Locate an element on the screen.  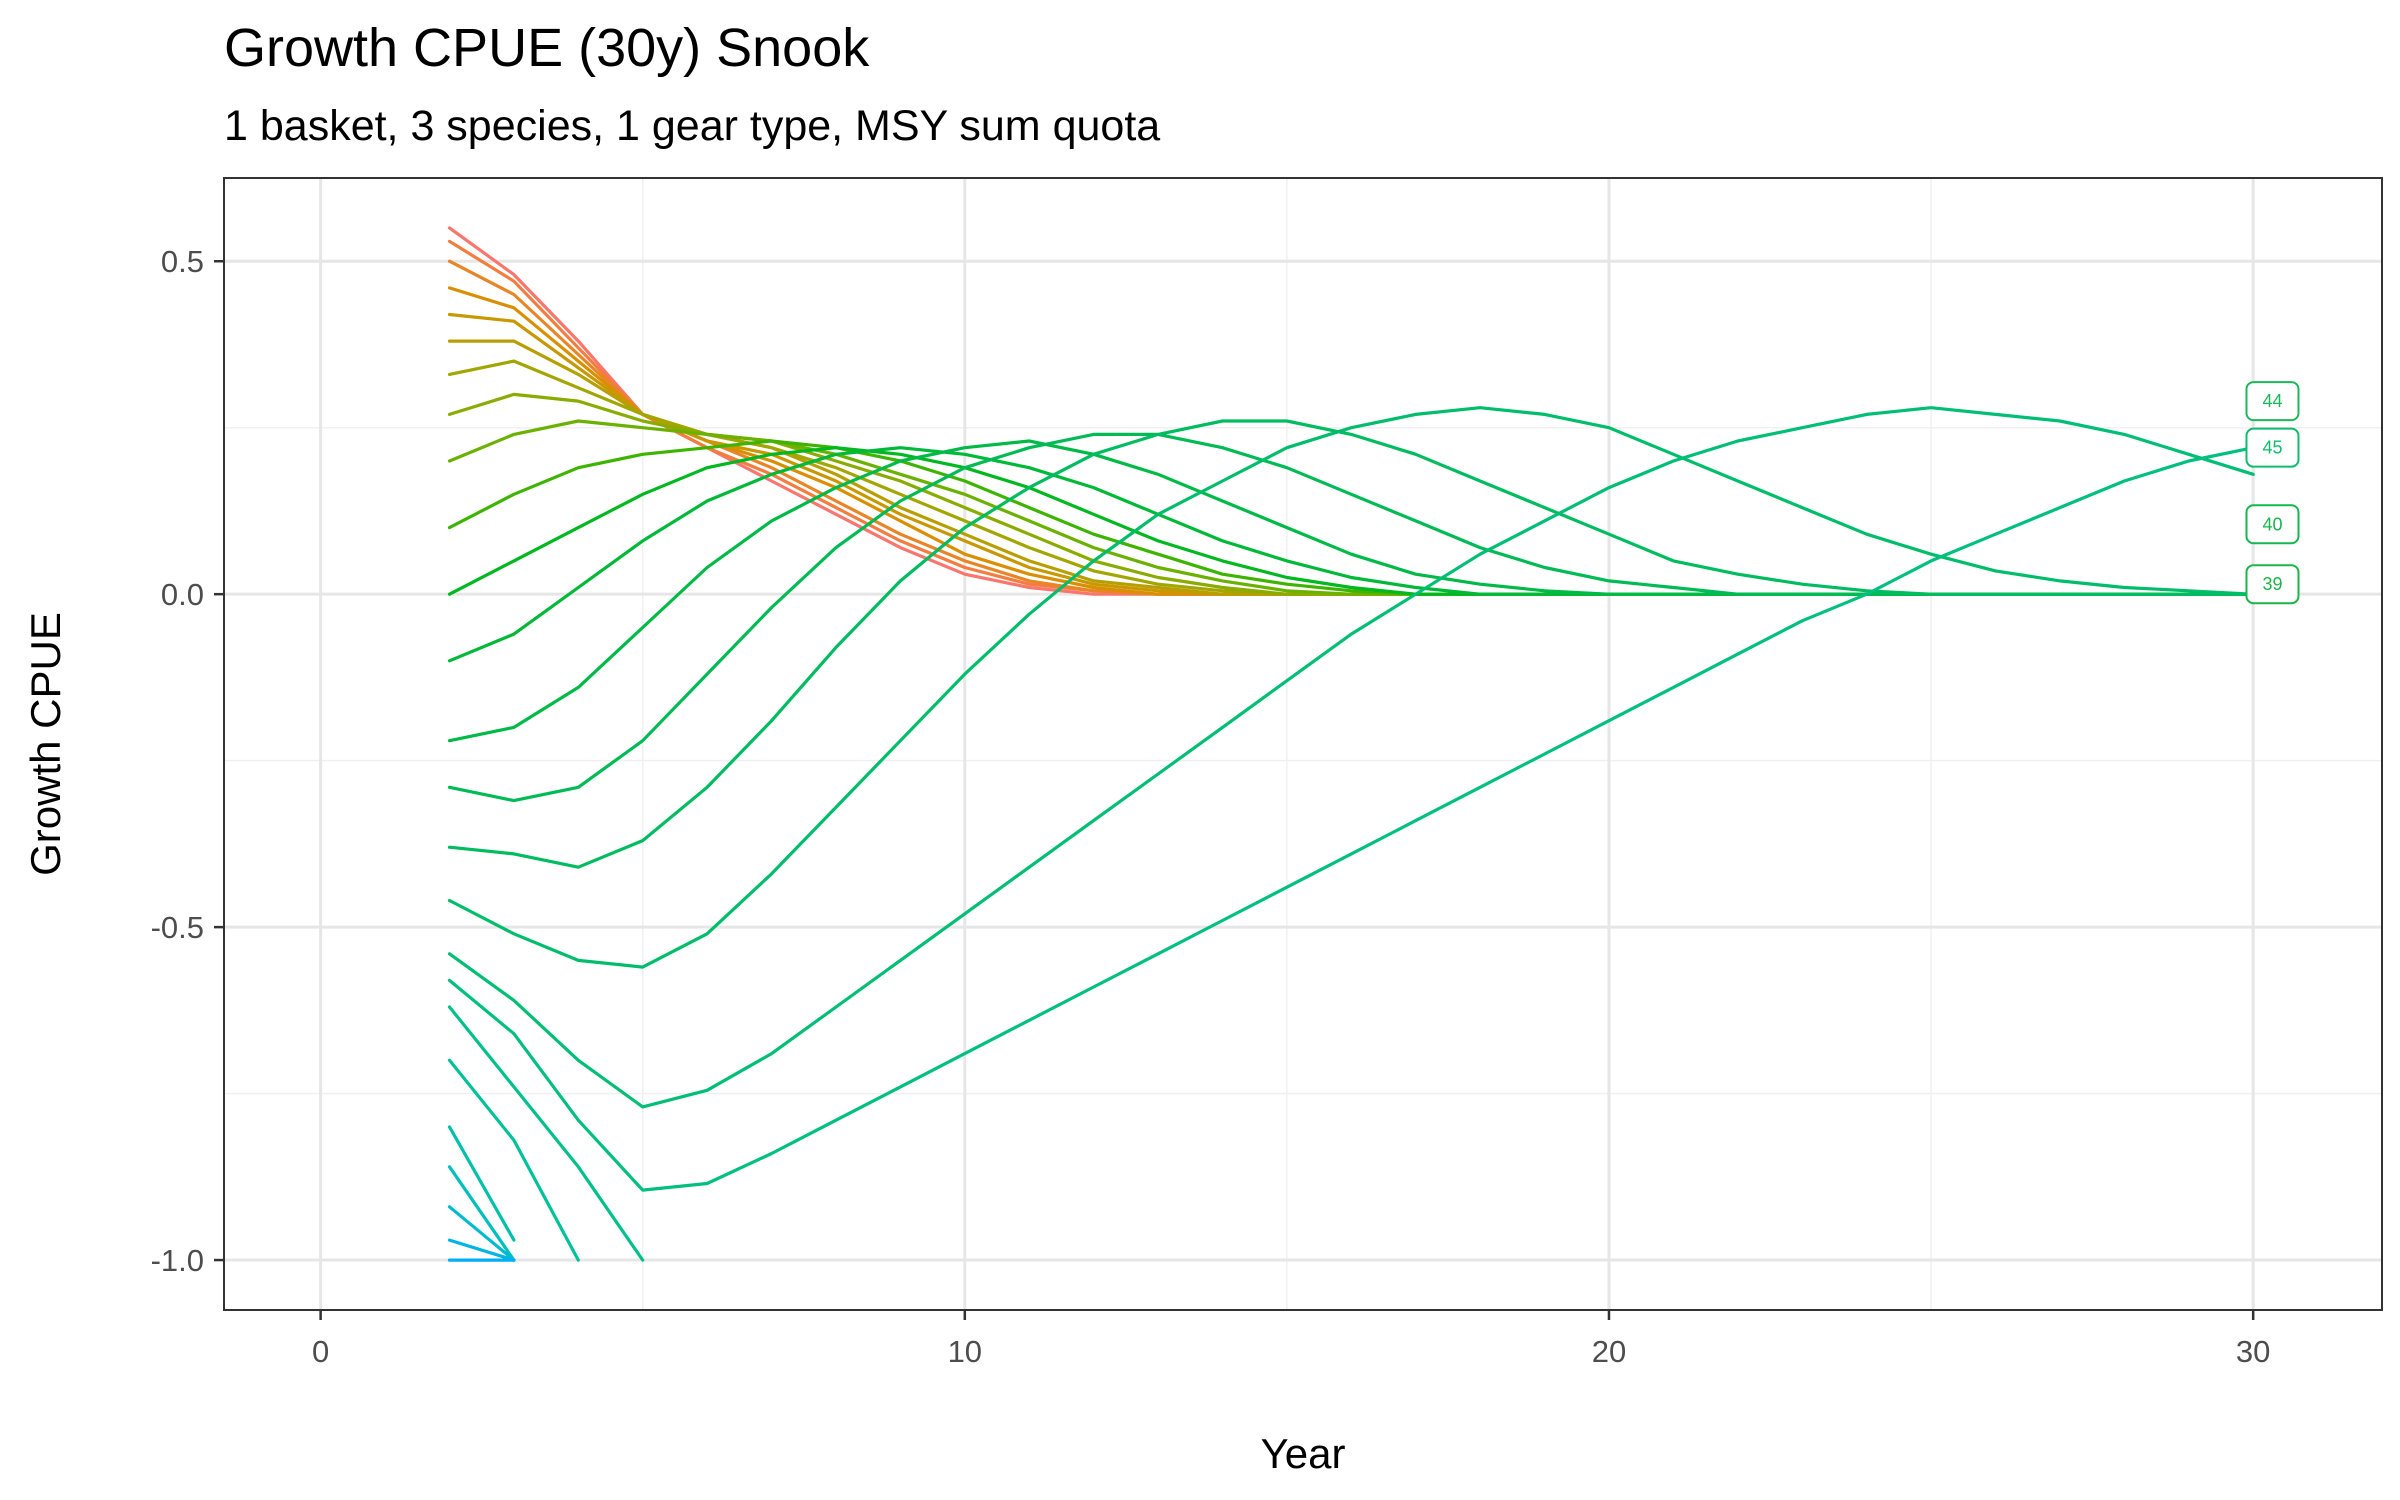
chart-title: Growth CPUE (30y) Snook is located at coordinates (547, 48).